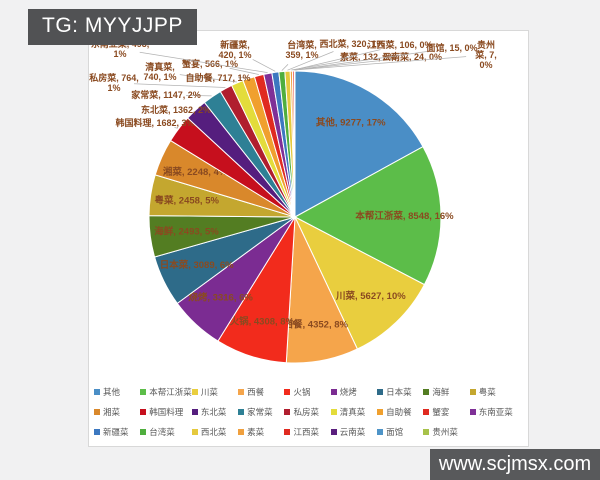 The height and width of the screenshot is (480, 600). I want to click on legend-item-粤菜: 粤菜, so click(492, 392).